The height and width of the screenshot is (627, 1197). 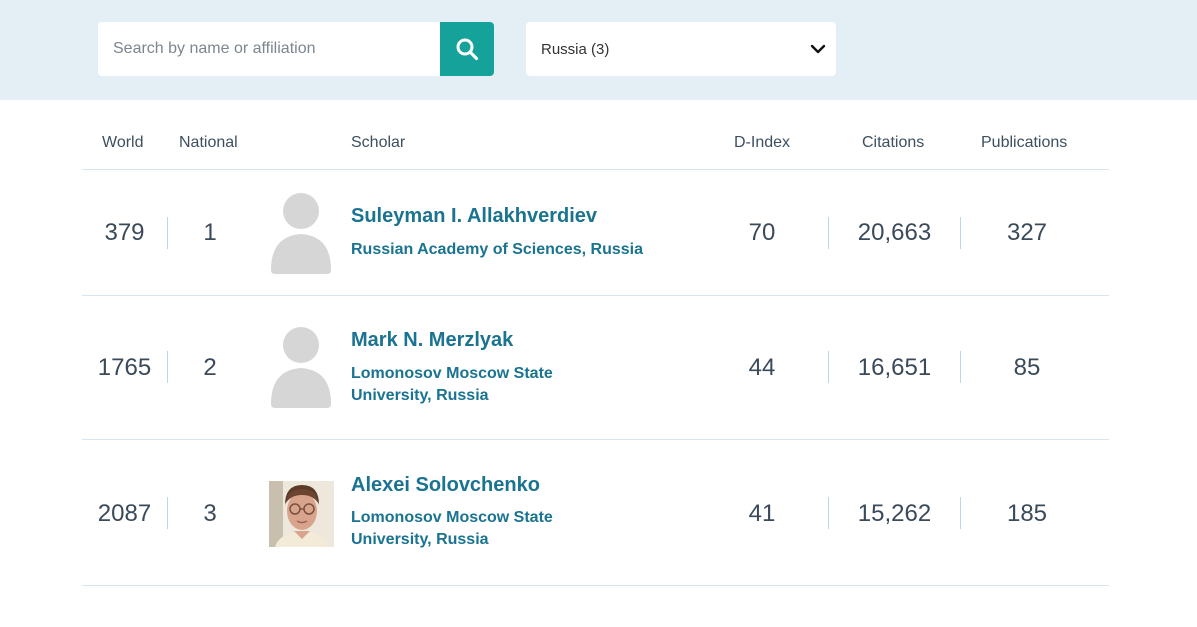 I want to click on world-rank: 379, so click(x=124, y=232).